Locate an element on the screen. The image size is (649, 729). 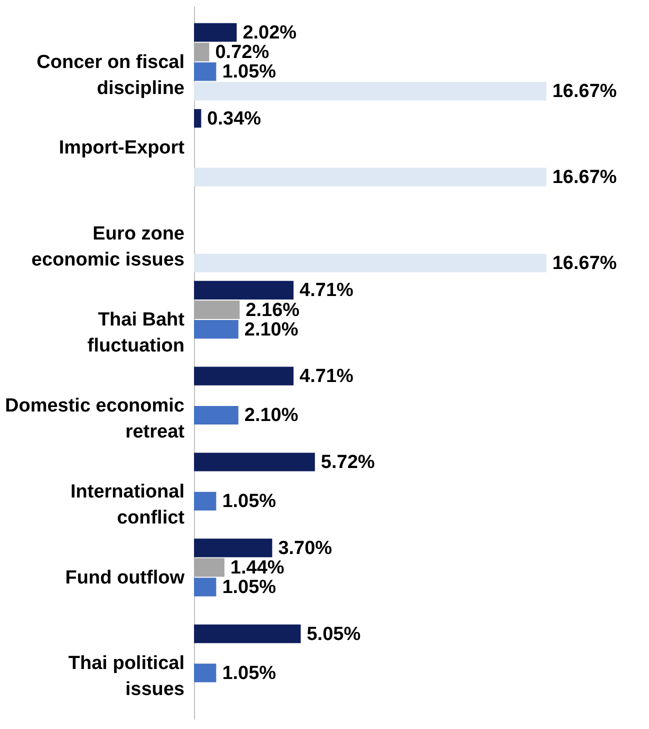
data-label: 0.34% is located at coordinates (234, 119).